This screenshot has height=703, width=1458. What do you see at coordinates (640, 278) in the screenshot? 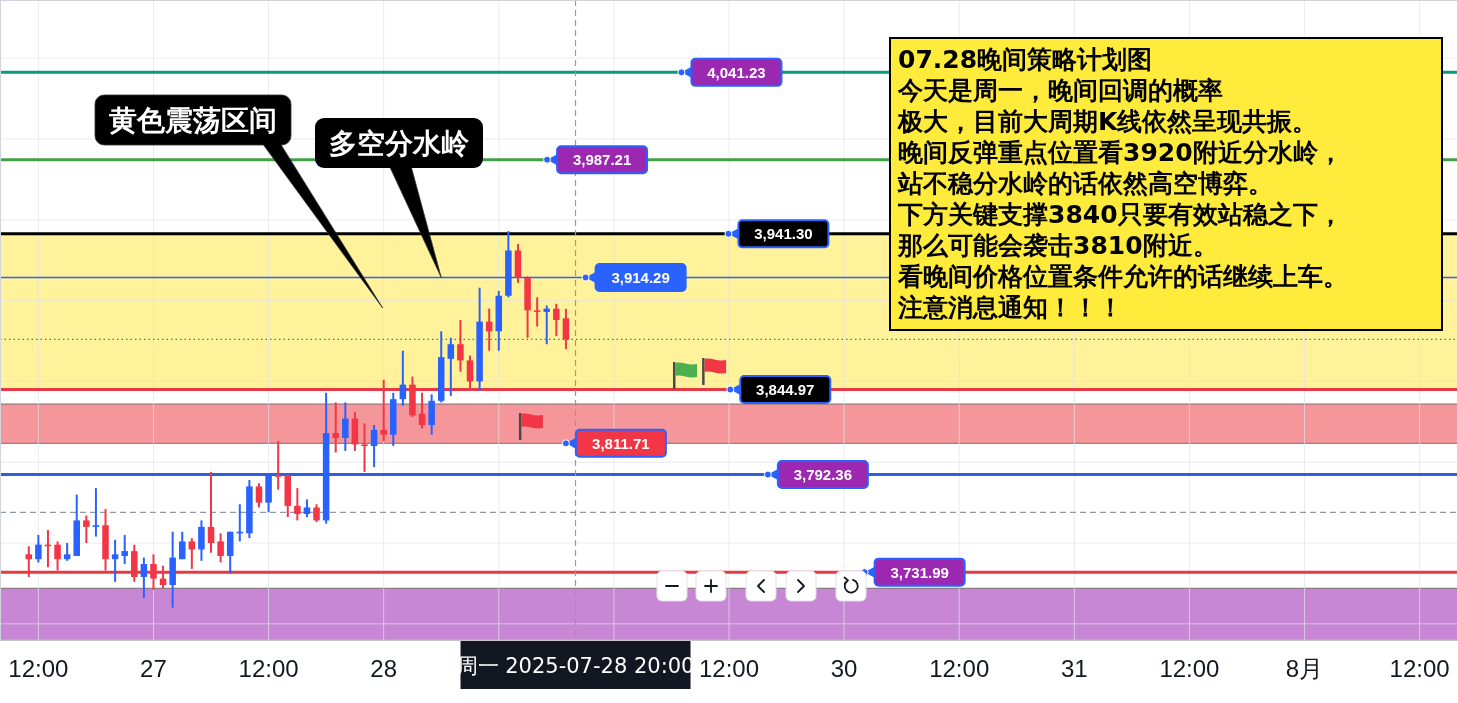
I see `ref-line-label: 3,914.29` at bounding box center [640, 278].